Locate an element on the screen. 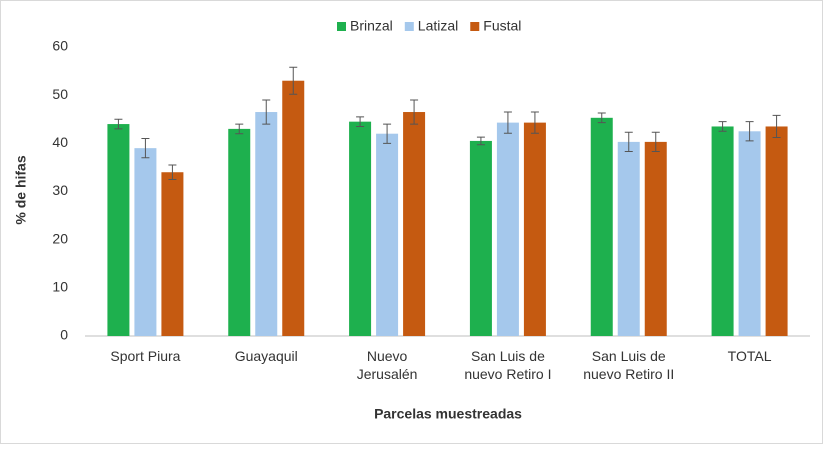 Image resolution: width=823 pixels, height=449 pixels. y-tick-label: 10 is located at coordinates (60, 287).